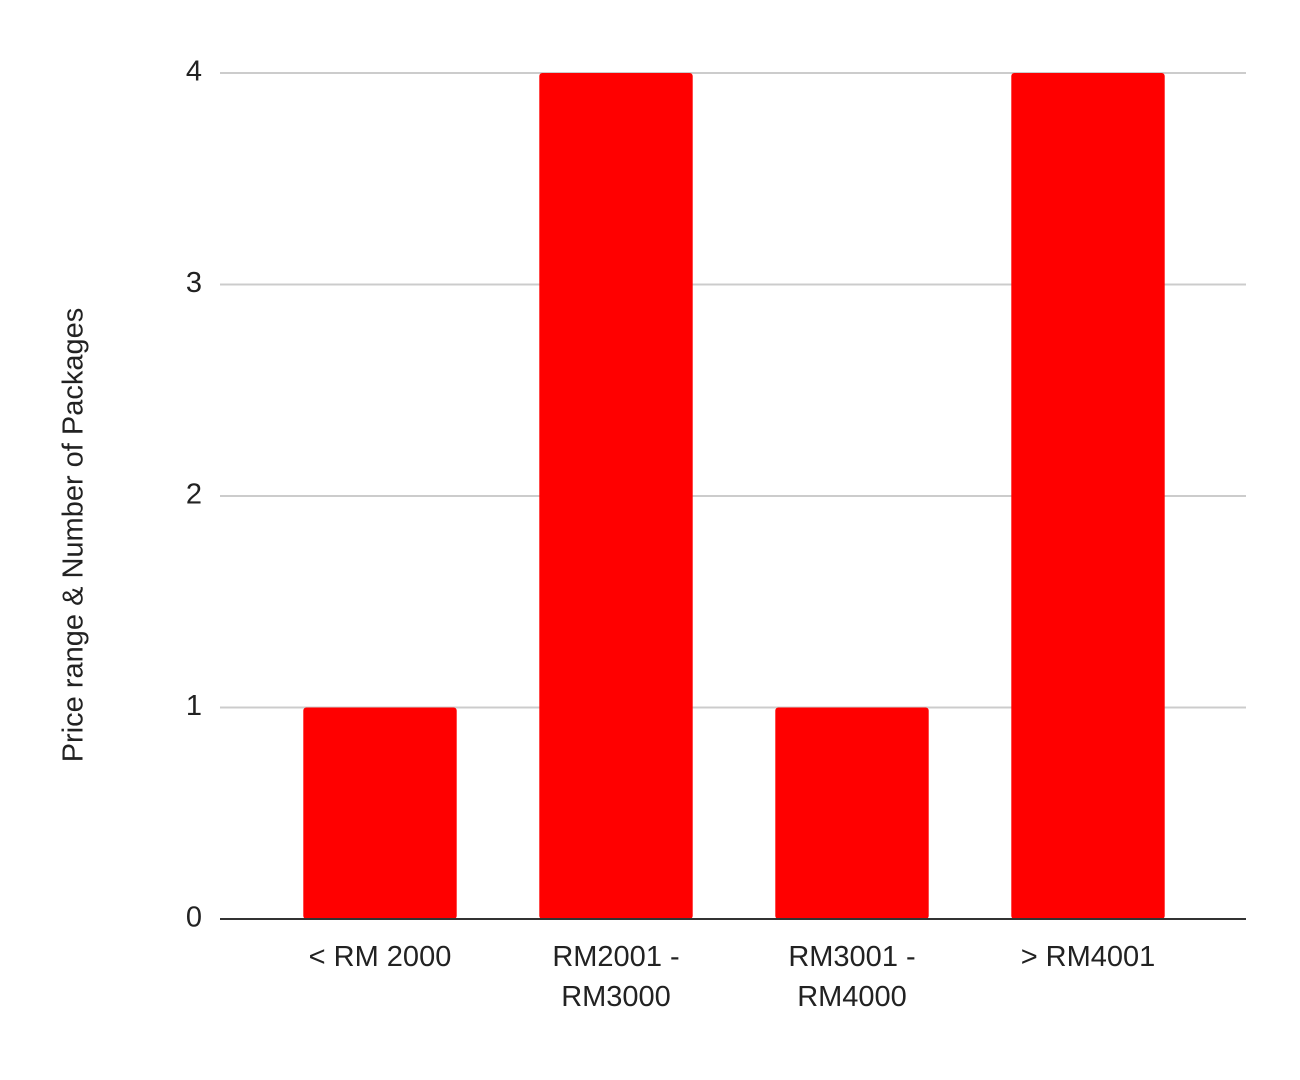 Image resolution: width=1300 pixels, height=1080 pixels. What do you see at coordinates (615, 977) in the screenshot?
I see `x-tick-label: RM2001 -RM3000` at bounding box center [615, 977].